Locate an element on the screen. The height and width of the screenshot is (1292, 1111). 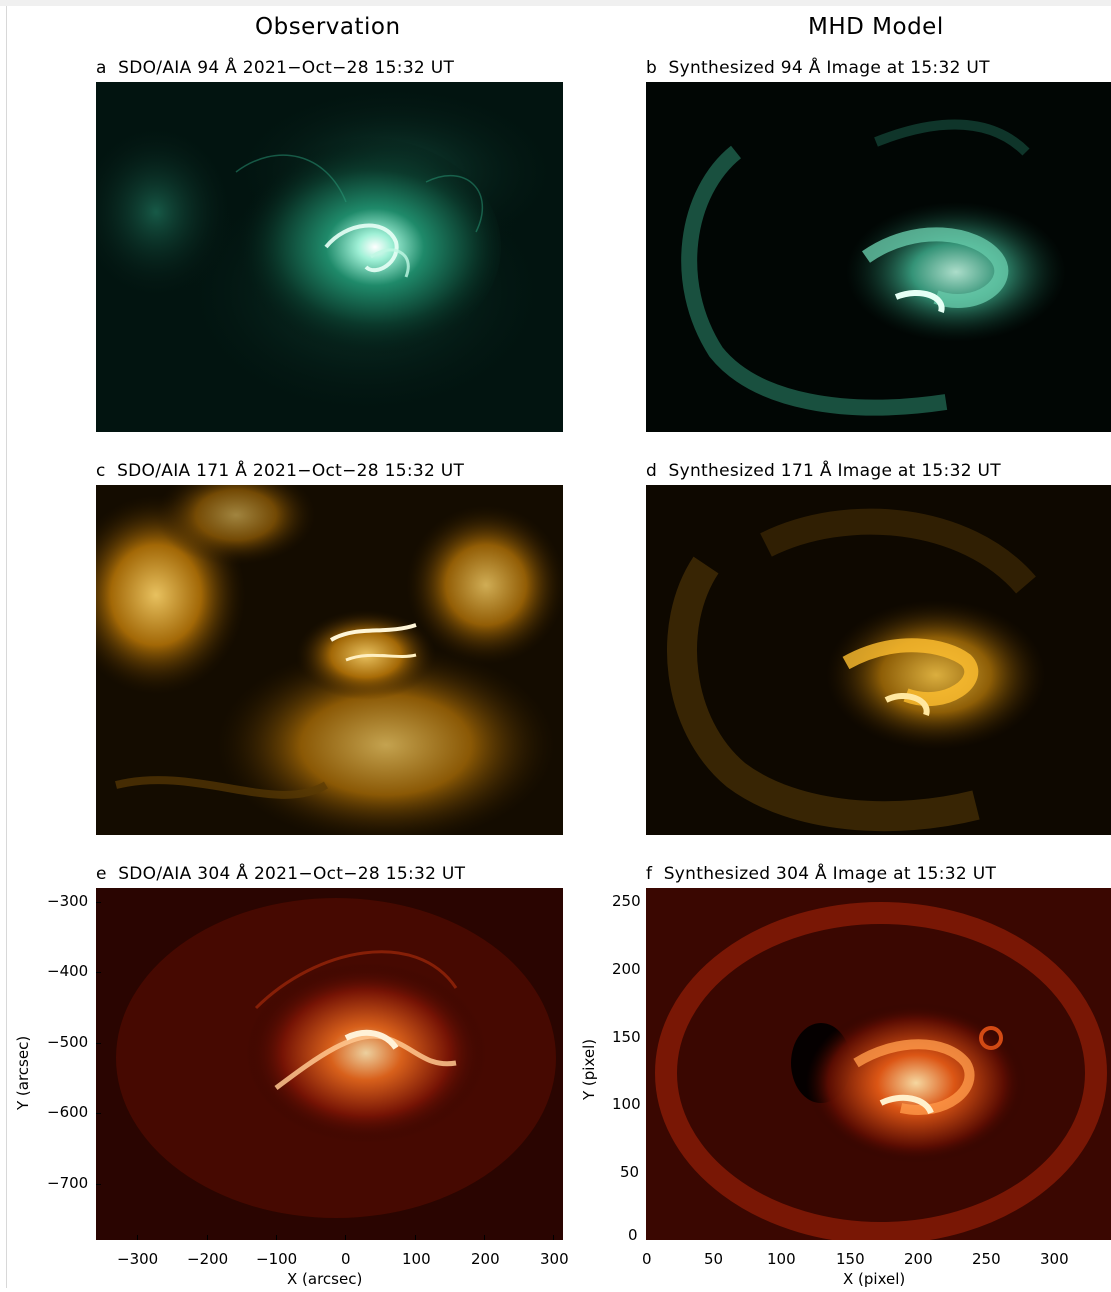
model-x-tick: 200 is located at coordinates (918, 1259).